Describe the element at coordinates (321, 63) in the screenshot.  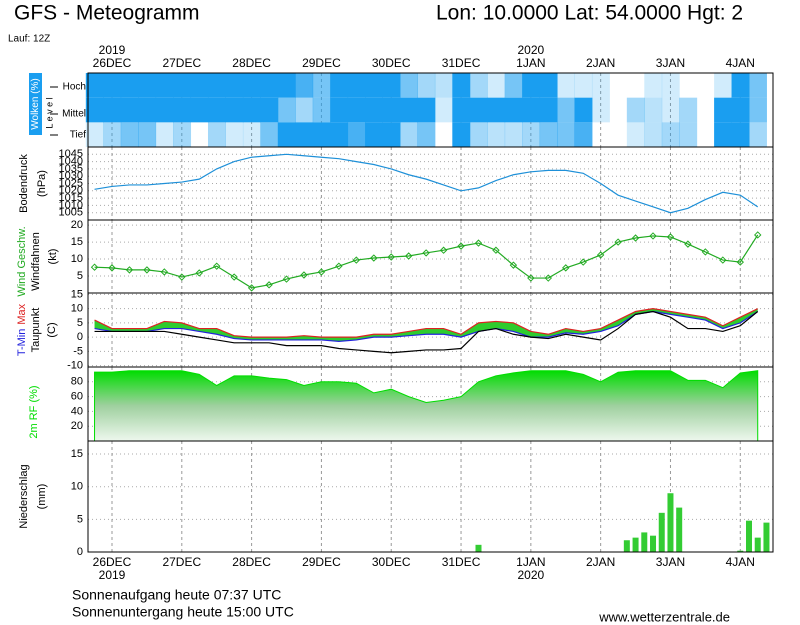
I see `x-tick-label-top: 29DEC` at that location.